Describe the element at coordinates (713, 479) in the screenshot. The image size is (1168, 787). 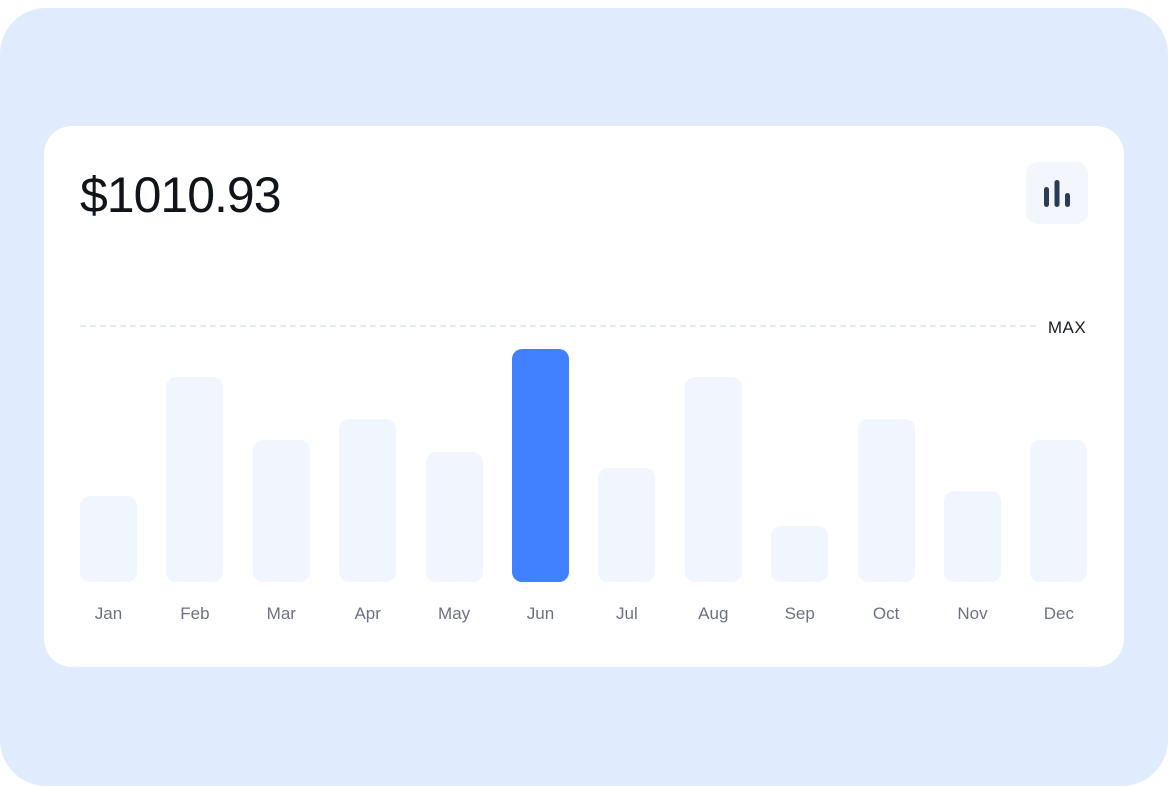
I see `bar-aug` at that location.